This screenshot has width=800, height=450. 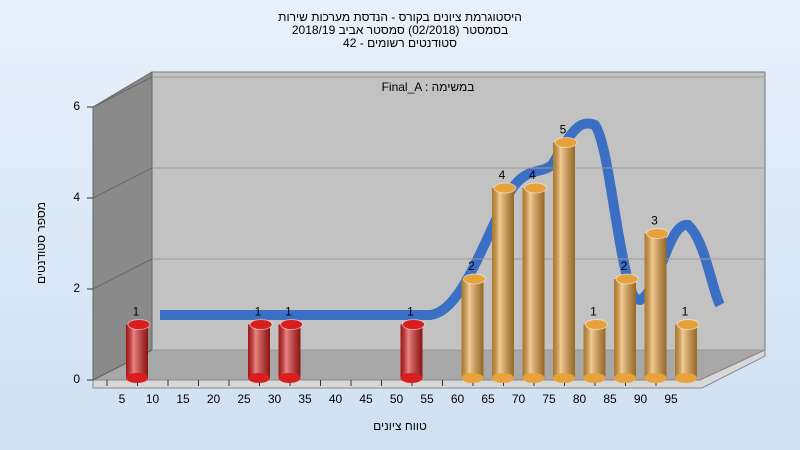 What do you see at coordinates (610, 399) in the screenshot?
I see `x-tick-label: 85` at bounding box center [610, 399].